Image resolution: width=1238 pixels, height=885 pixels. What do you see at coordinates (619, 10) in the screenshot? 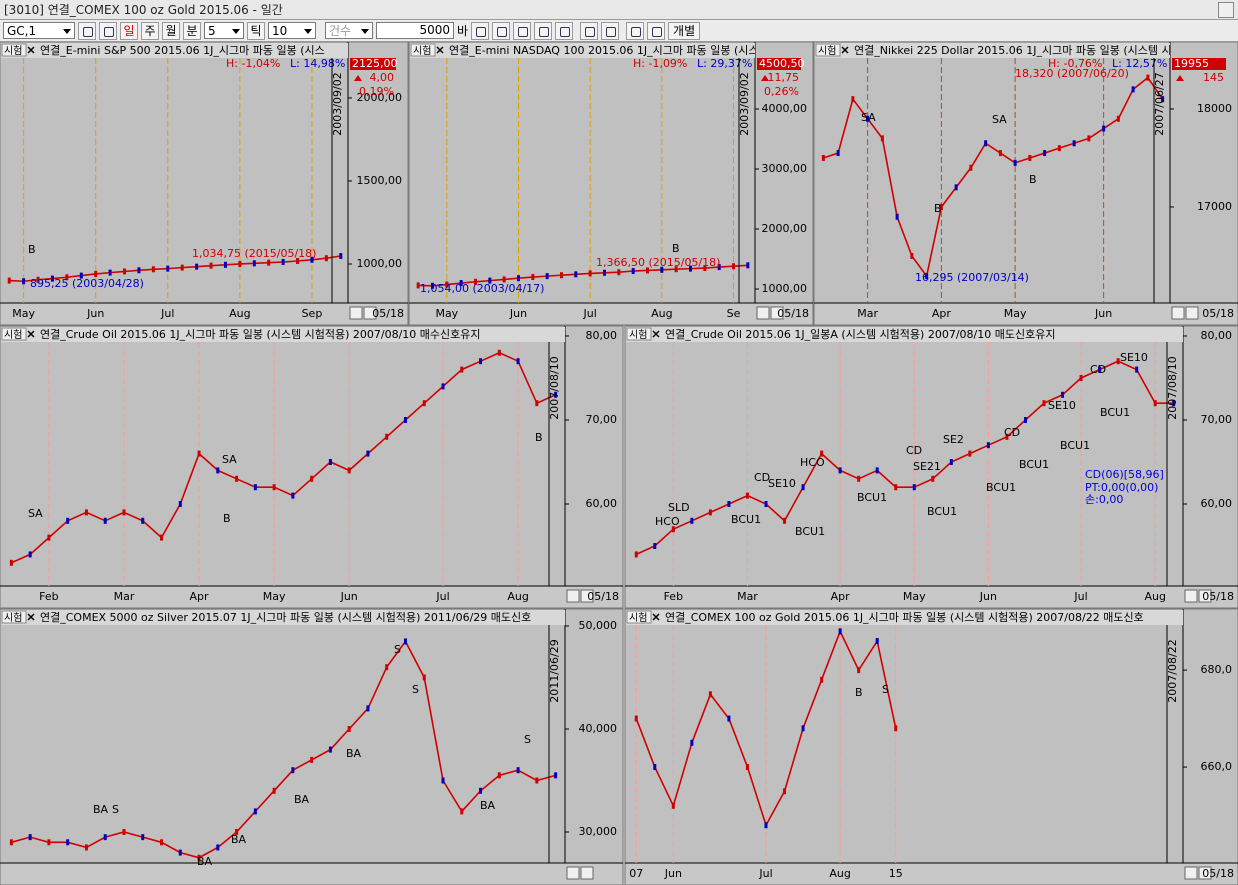
I see `title-bar: [3010] 연결_COMEX 100 oz Gold 2015.06 - 일간` at bounding box center [619, 10].